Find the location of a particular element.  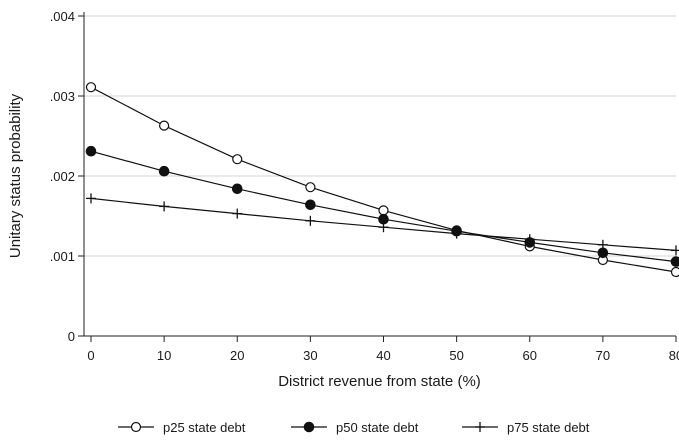

legend-label-1: p25 state debt is located at coordinates (204, 427).